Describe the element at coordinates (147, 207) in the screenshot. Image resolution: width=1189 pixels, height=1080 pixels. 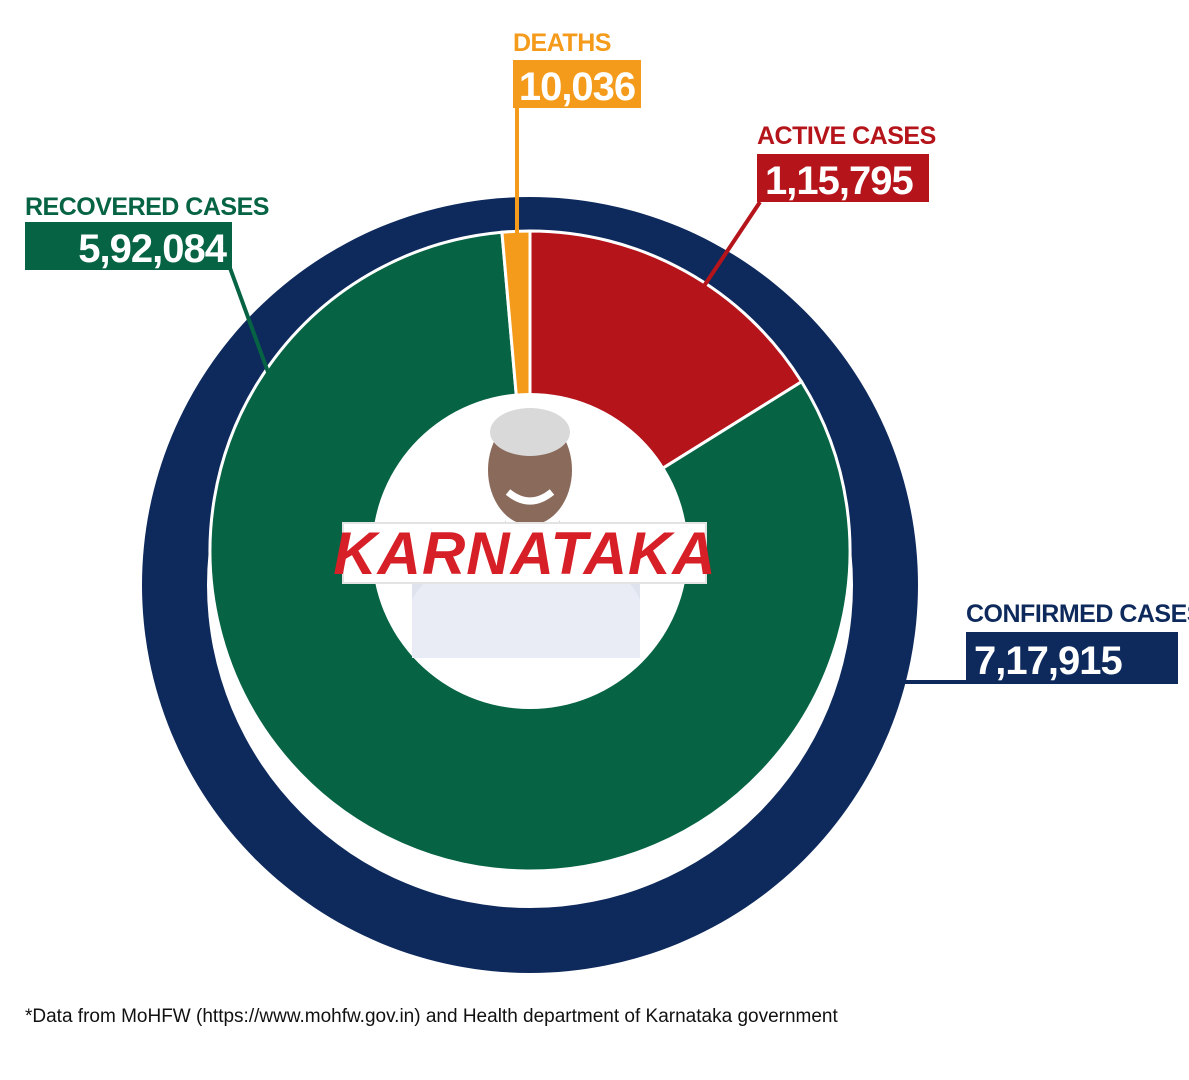
I see `recovered-label: RECOVERED CASES` at that location.